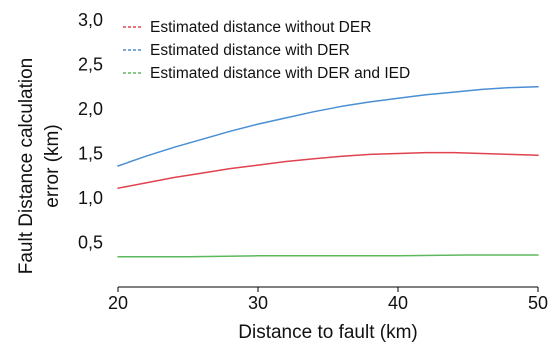 This screenshot has width=559, height=350. Describe the element at coordinates (90, 20) in the screenshot. I see `y-tick-label: 3,0` at that location.